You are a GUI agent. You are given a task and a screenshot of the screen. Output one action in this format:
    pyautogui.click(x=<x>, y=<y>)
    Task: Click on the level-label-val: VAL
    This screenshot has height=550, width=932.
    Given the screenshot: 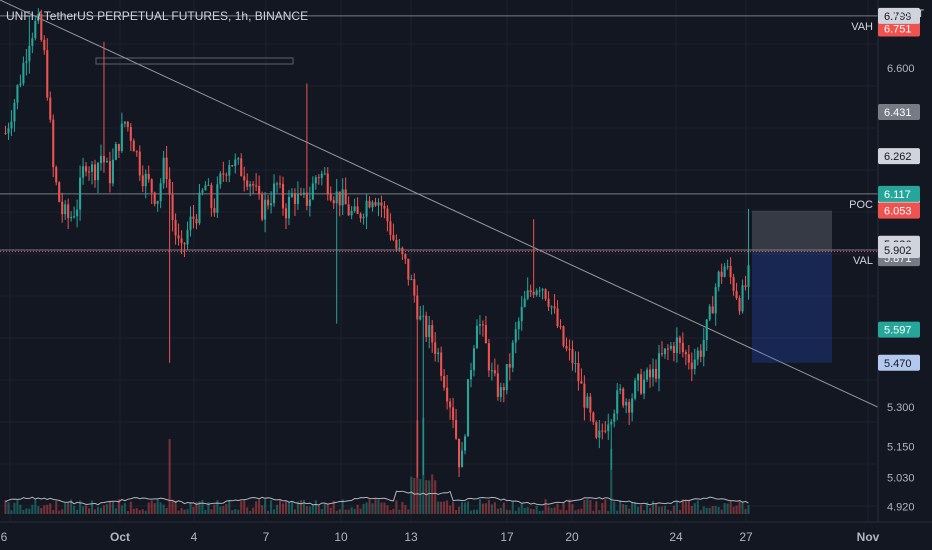 What is the action you would take?
    pyautogui.click(x=863, y=261)
    